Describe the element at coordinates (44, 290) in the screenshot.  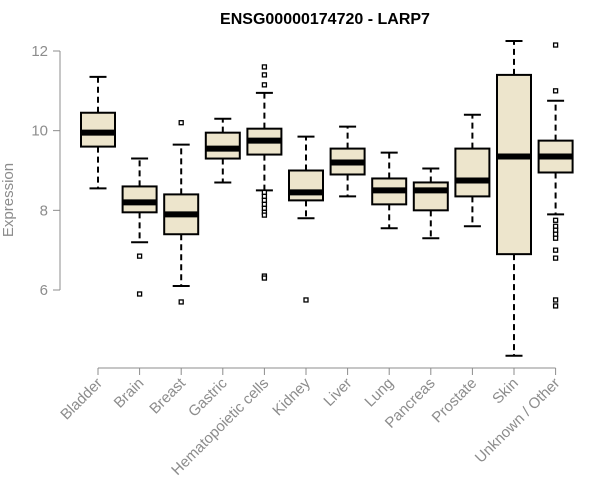
I see `y-tick-label: 6` at that location.